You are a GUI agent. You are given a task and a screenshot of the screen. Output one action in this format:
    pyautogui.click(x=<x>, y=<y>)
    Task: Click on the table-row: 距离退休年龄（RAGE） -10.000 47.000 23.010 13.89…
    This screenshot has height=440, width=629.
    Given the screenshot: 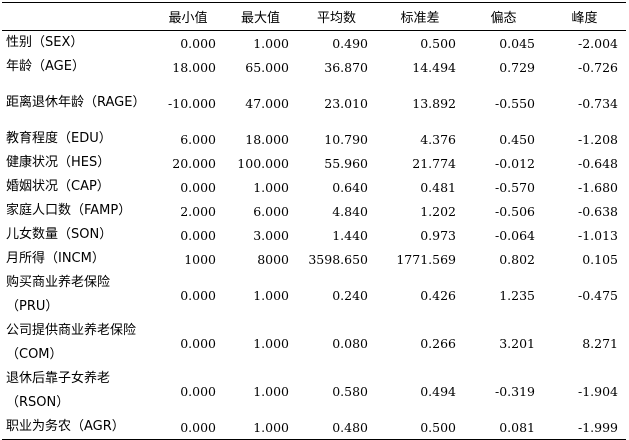 What is the action you would take?
    pyautogui.click(x=314, y=103)
    